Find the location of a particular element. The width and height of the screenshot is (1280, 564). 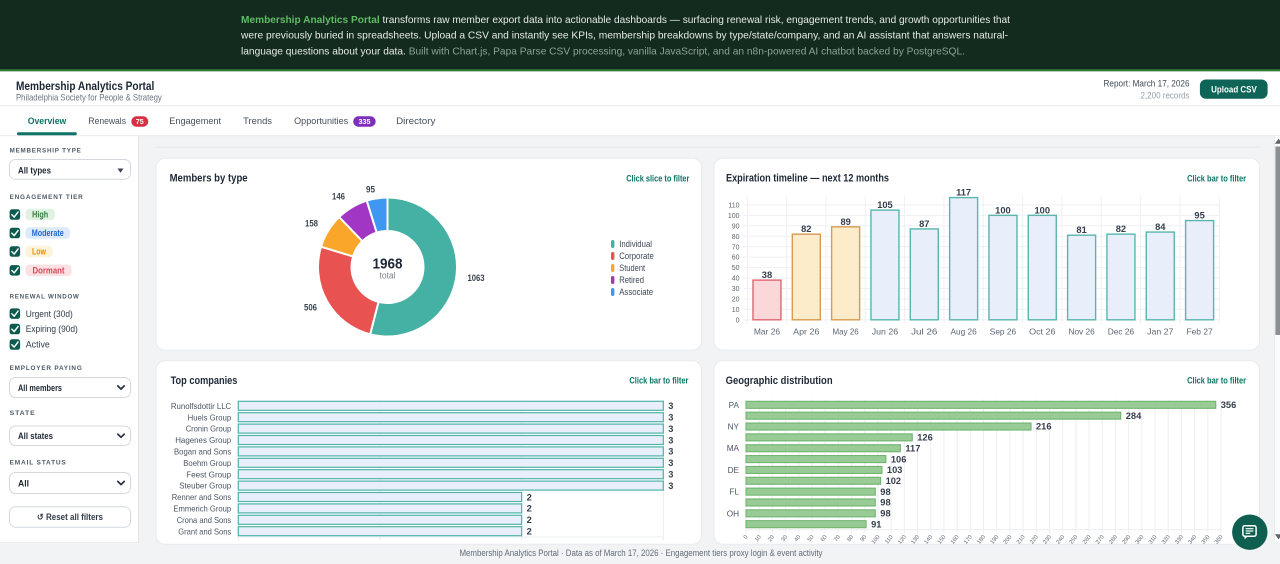

svg-text: 102 is located at coordinates (894, 481).